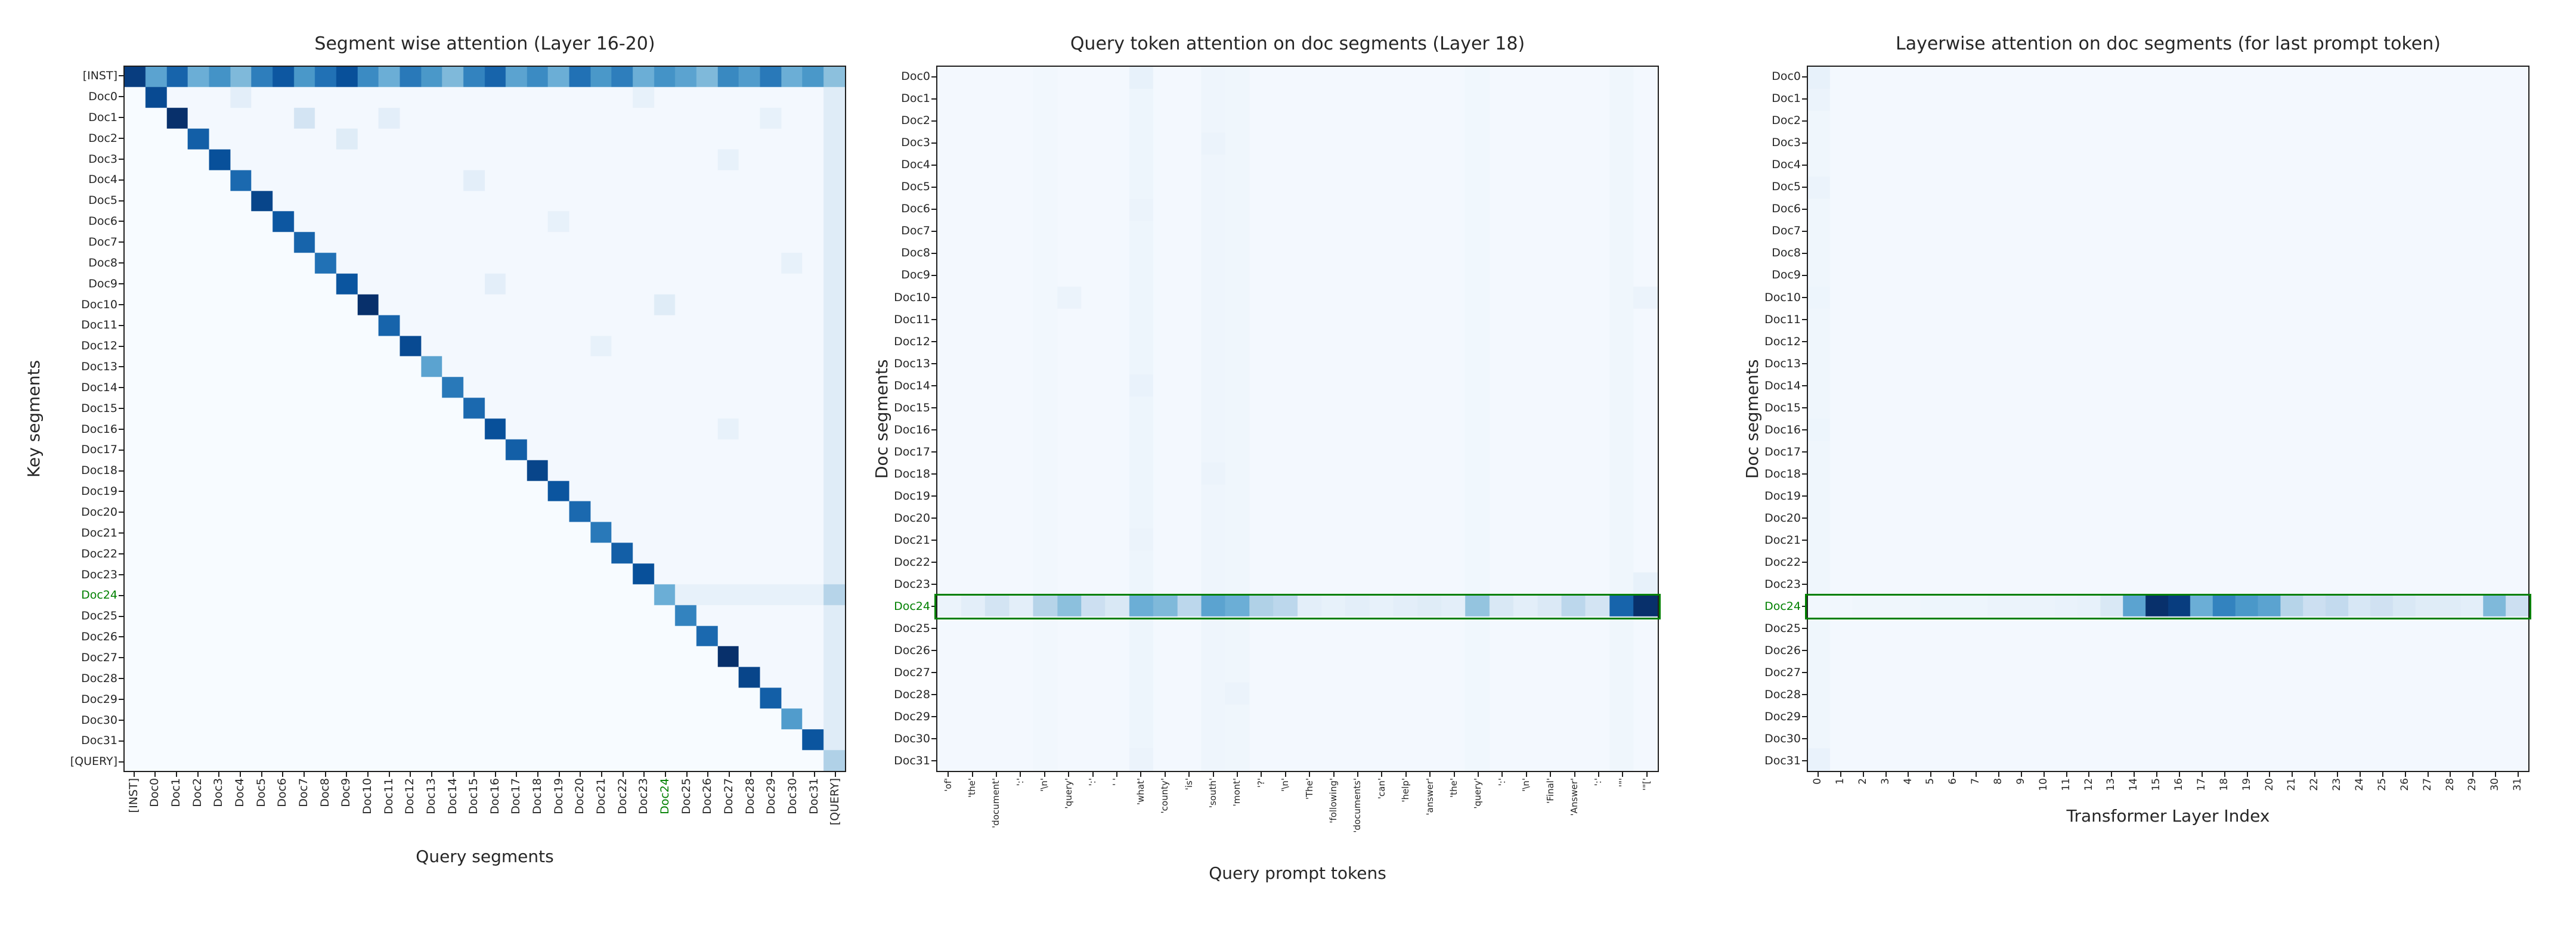 This screenshot has height=942, width=2576. Describe the element at coordinates (1782, 628) in the screenshot. I see `y-tick-label: Doc25` at that location.